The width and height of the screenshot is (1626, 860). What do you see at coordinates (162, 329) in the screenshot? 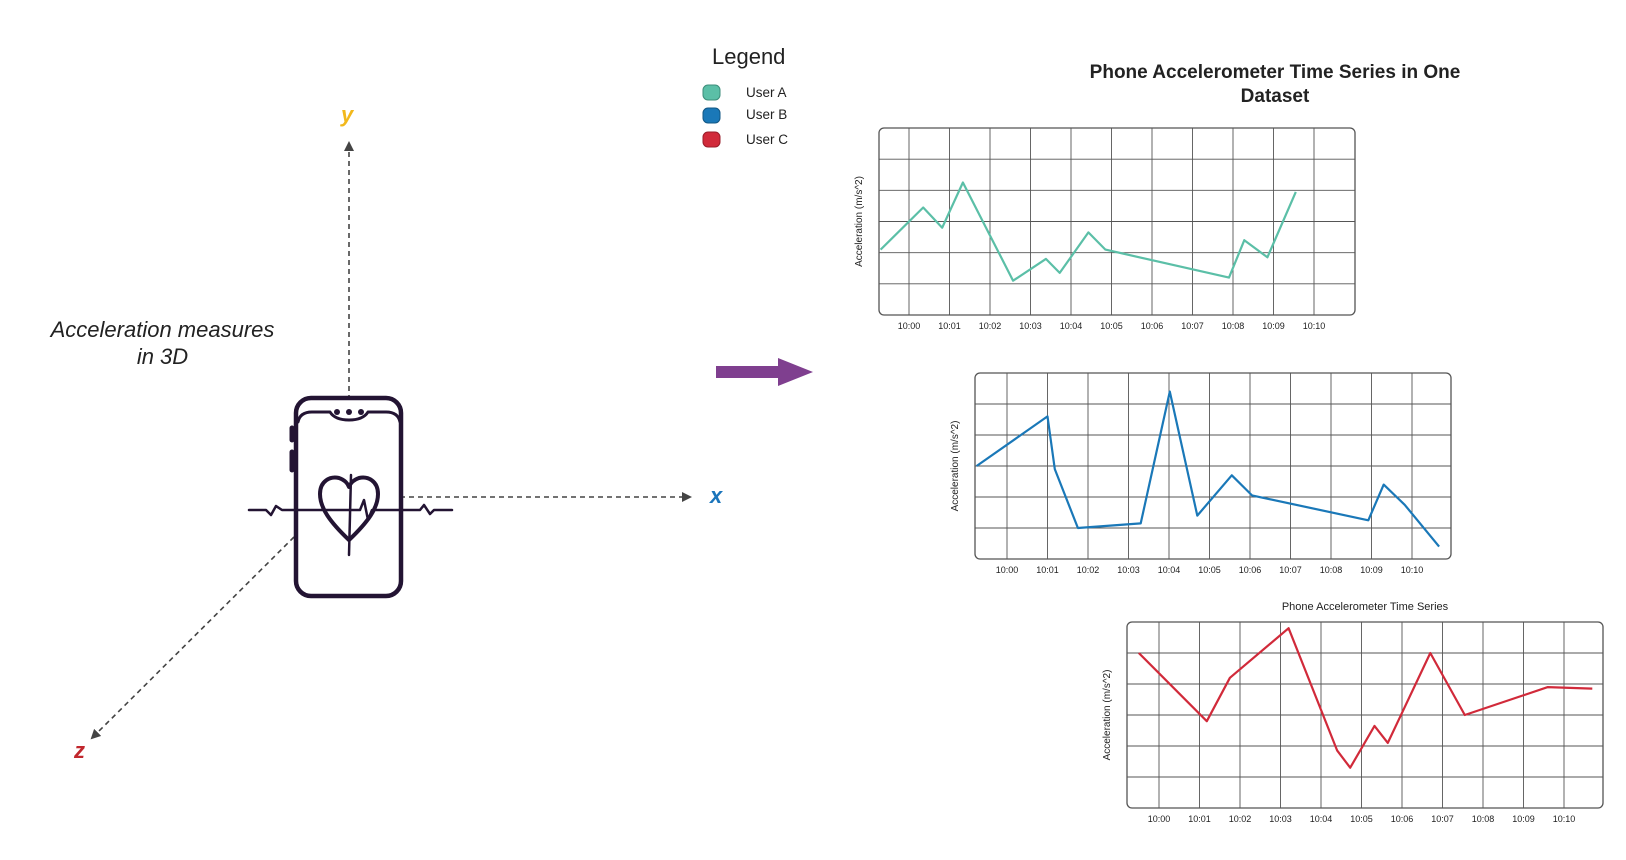
I see `caption-line-1: Acceleration measures` at bounding box center [162, 329].